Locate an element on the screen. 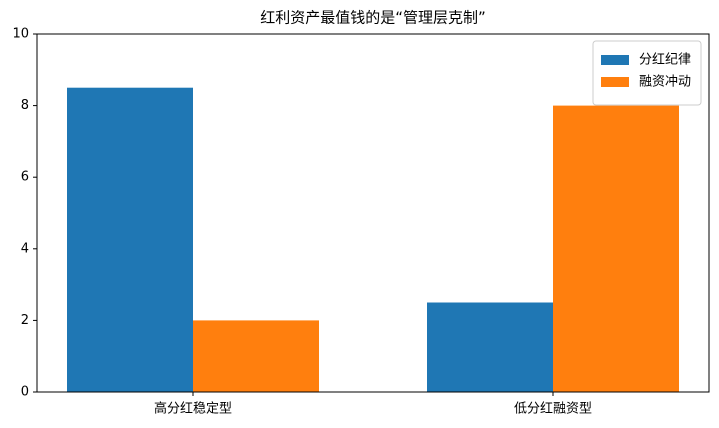 This screenshot has width=719, height=428. chart-title: 红利资产最值钱的是“管理层克制” is located at coordinates (373, 18).